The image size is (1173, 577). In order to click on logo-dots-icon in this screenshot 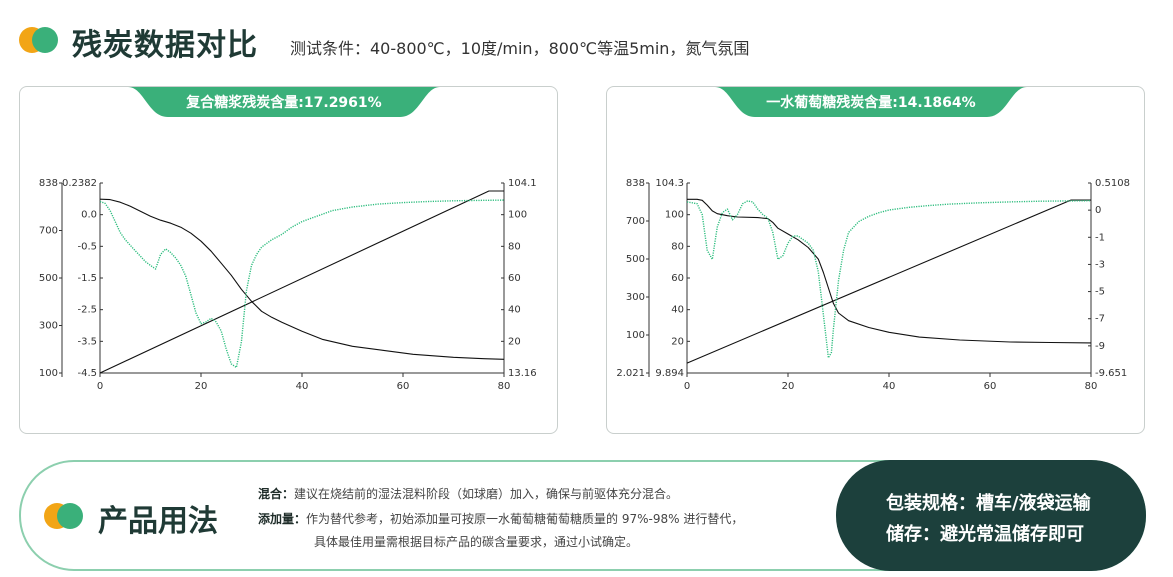, I will do `click(39, 40)`.